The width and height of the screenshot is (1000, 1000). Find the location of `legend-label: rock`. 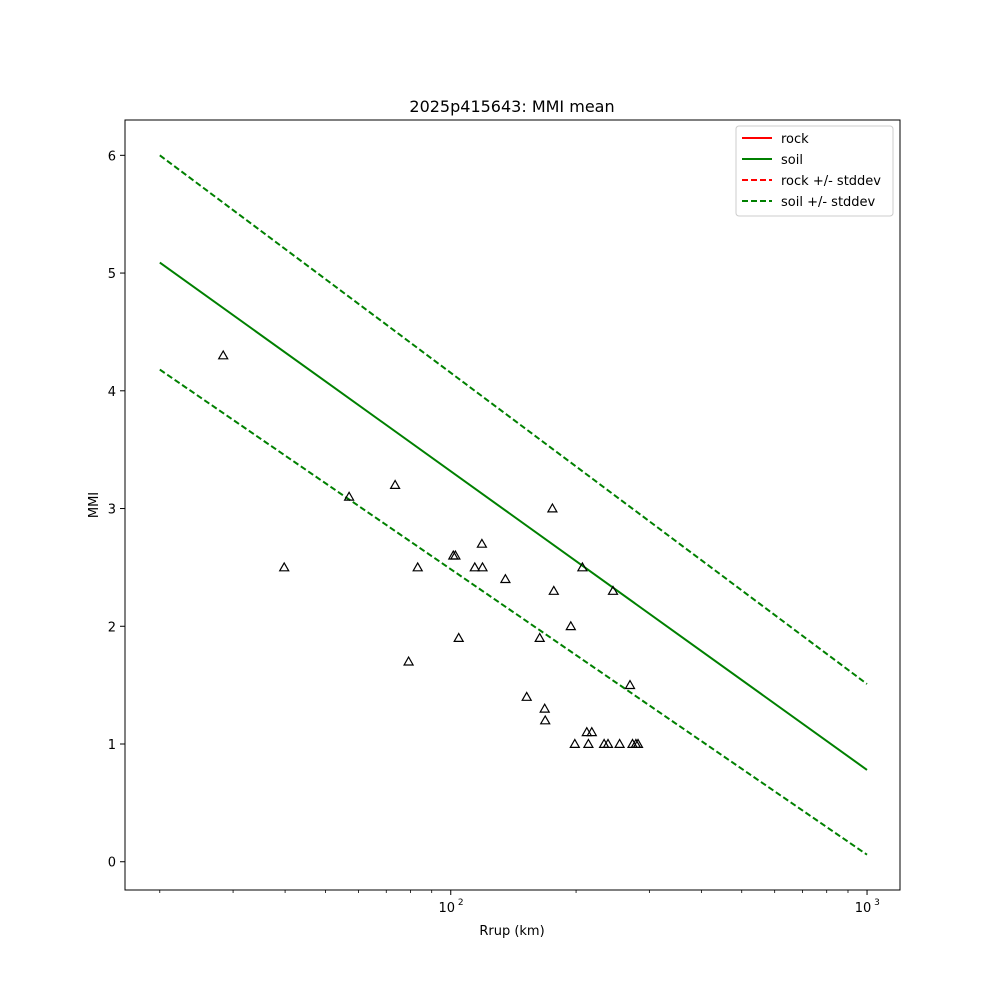

legend-label: rock is located at coordinates (795, 139).